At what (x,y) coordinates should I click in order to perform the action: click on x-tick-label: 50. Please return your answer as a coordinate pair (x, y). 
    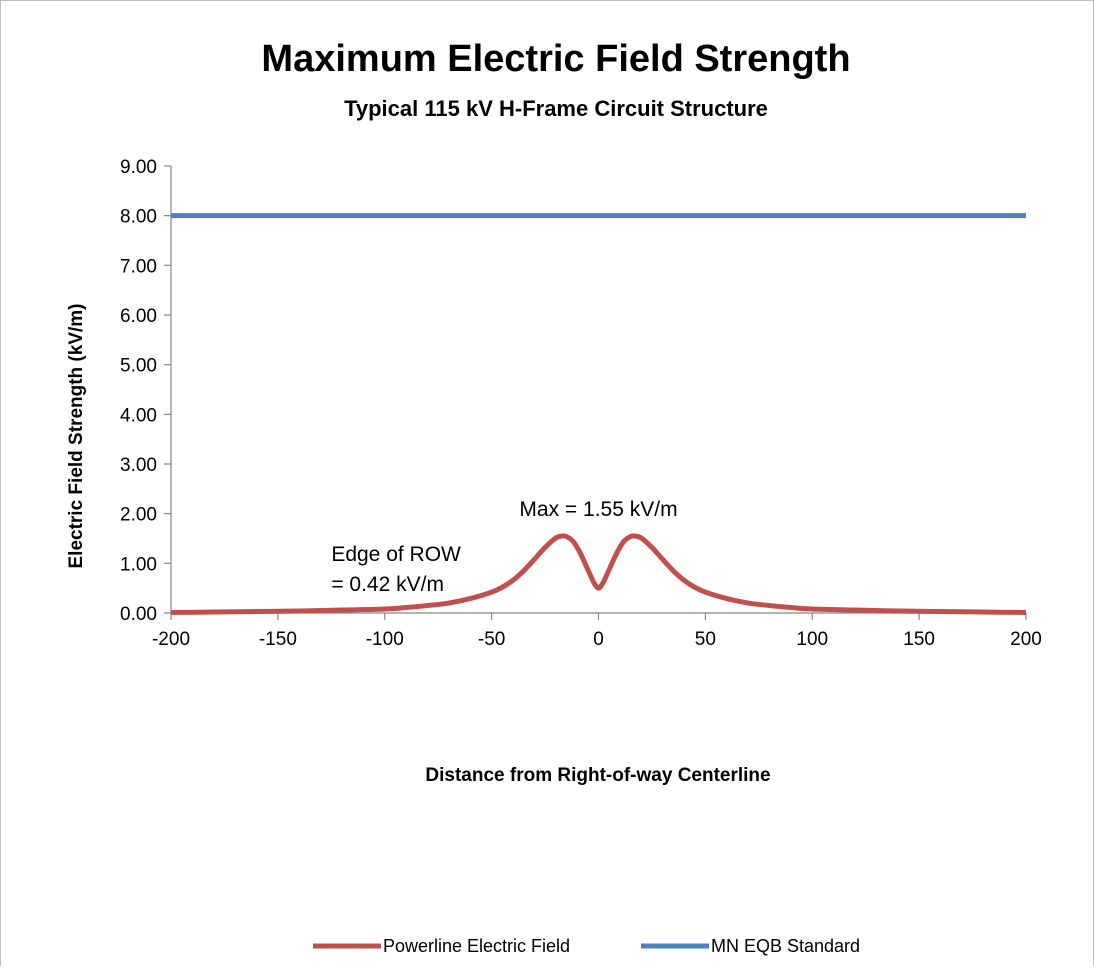
    Looking at the image, I should click on (705, 639).